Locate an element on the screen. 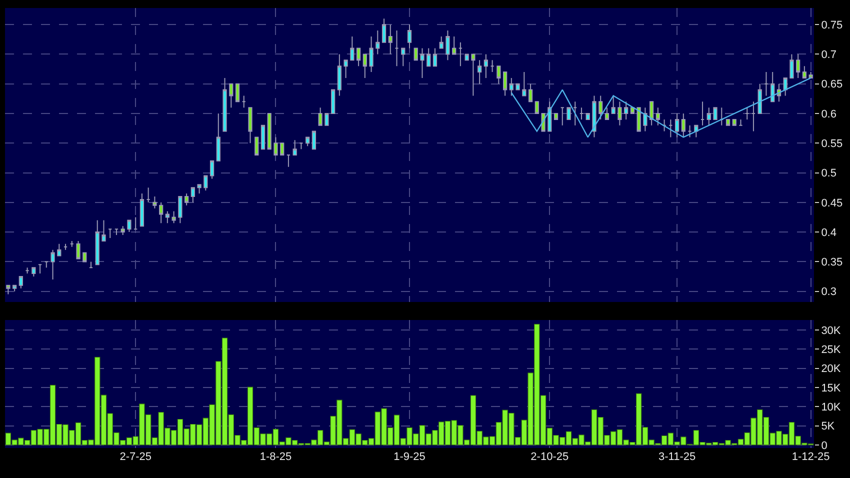 The image size is (850, 478). y-tick-label: 0.5 is located at coordinates (828, 174).